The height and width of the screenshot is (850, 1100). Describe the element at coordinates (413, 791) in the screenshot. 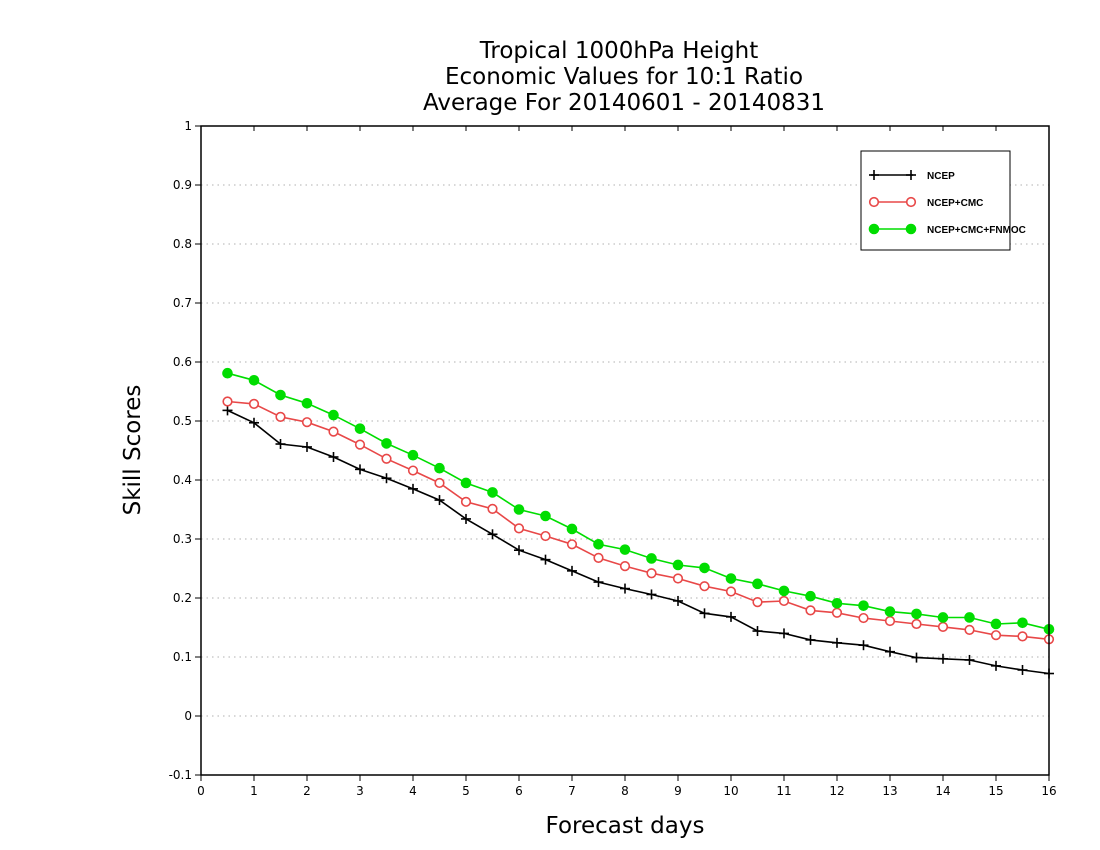

I see `x-tick-label: 4` at that location.